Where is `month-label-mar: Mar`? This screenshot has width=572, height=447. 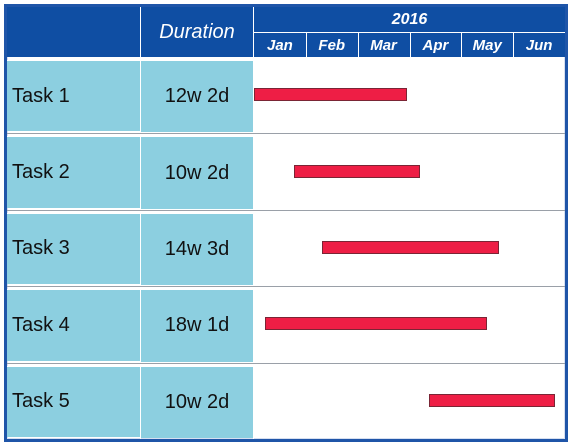
month-label-mar: Mar is located at coordinates (383, 45).